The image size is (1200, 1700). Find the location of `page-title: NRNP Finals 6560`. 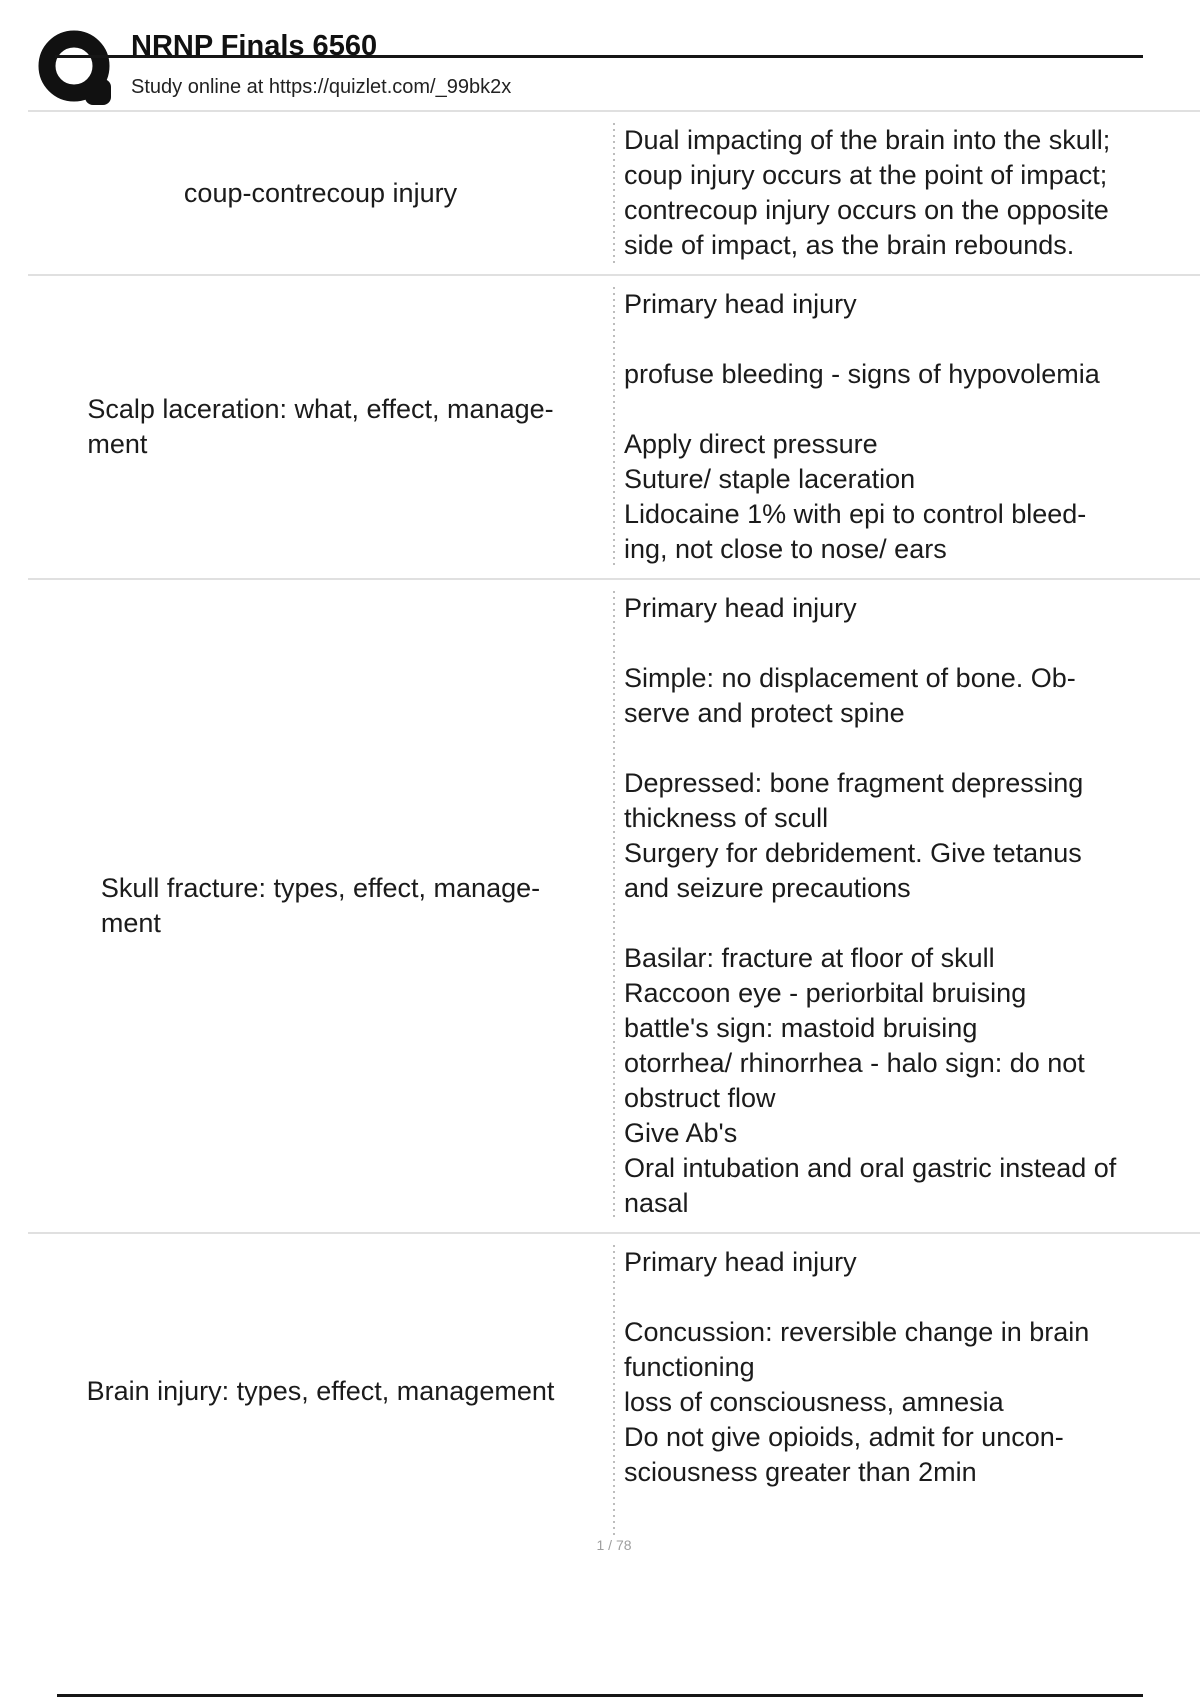

page-title: NRNP Finals 6560 is located at coordinates (254, 46).